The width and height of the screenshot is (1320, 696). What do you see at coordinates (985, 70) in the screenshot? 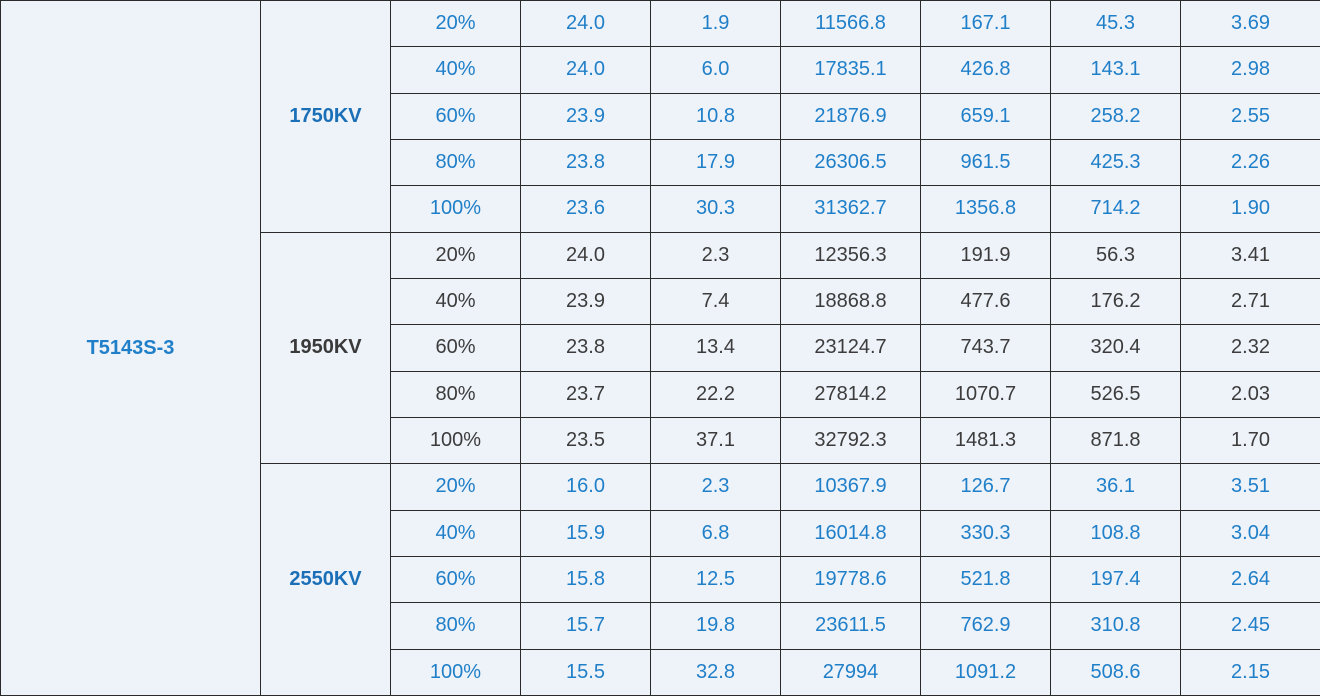
I see `value-cell: 426.8` at bounding box center [985, 70].